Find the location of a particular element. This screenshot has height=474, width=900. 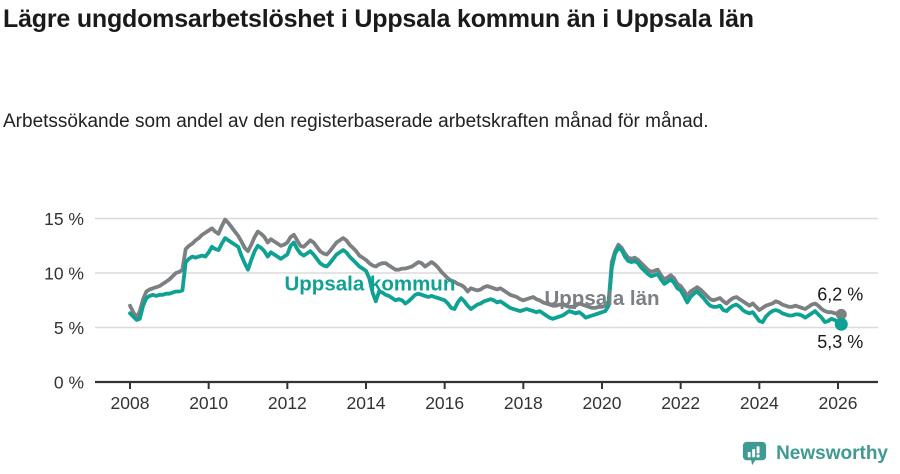

x-axis-tick-label: 2020 is located at coordinates (602, 403).